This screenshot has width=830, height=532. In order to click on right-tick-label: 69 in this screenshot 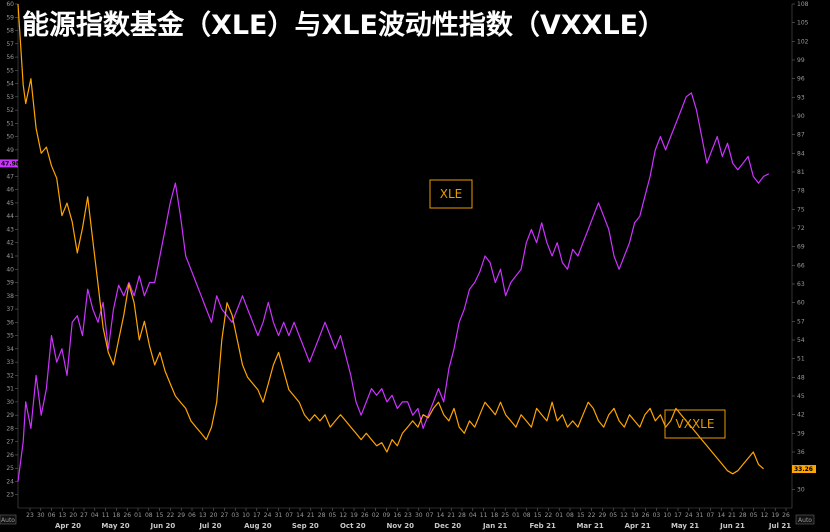, I will do `click(801, 247)`.